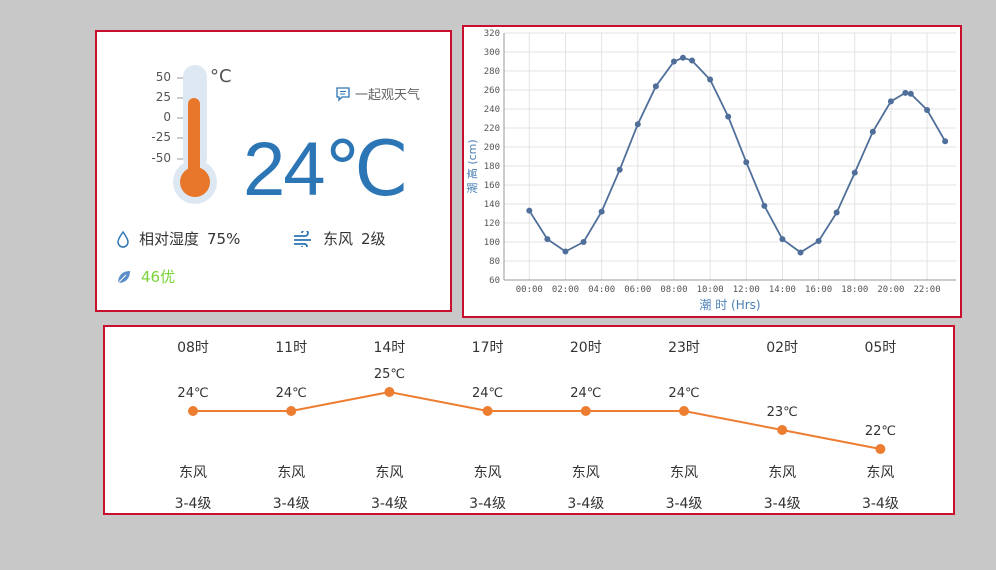 This screenshot has height=570, width=996. I want to click on tide-series-line, so click(737, 155).